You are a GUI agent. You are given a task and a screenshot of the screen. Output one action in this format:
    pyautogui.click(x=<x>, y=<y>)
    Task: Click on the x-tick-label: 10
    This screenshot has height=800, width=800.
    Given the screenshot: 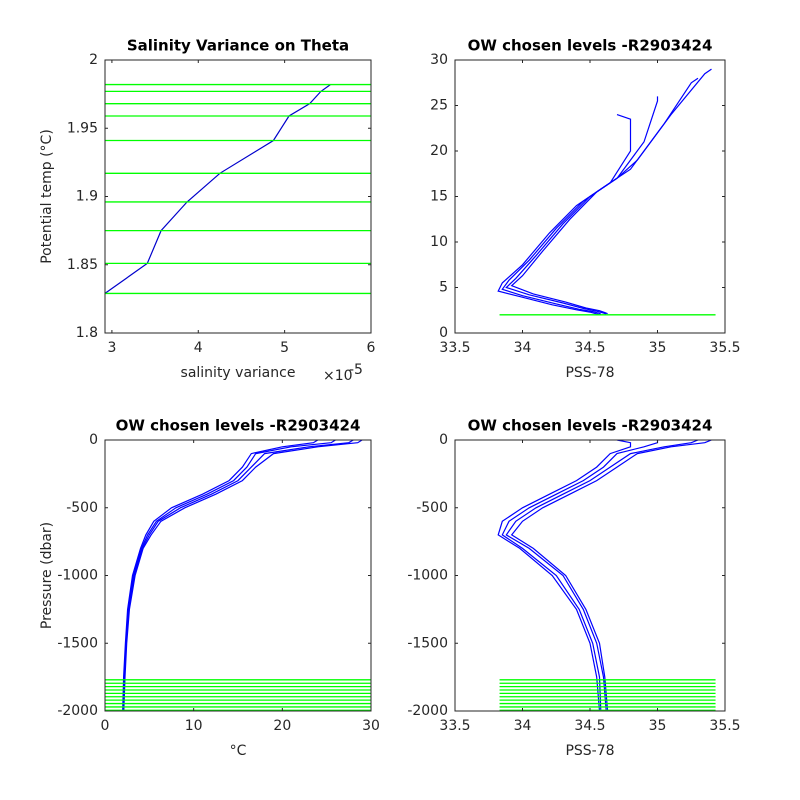 What is the action you would take?
    pyautogui.click(x=194, y=726)
    